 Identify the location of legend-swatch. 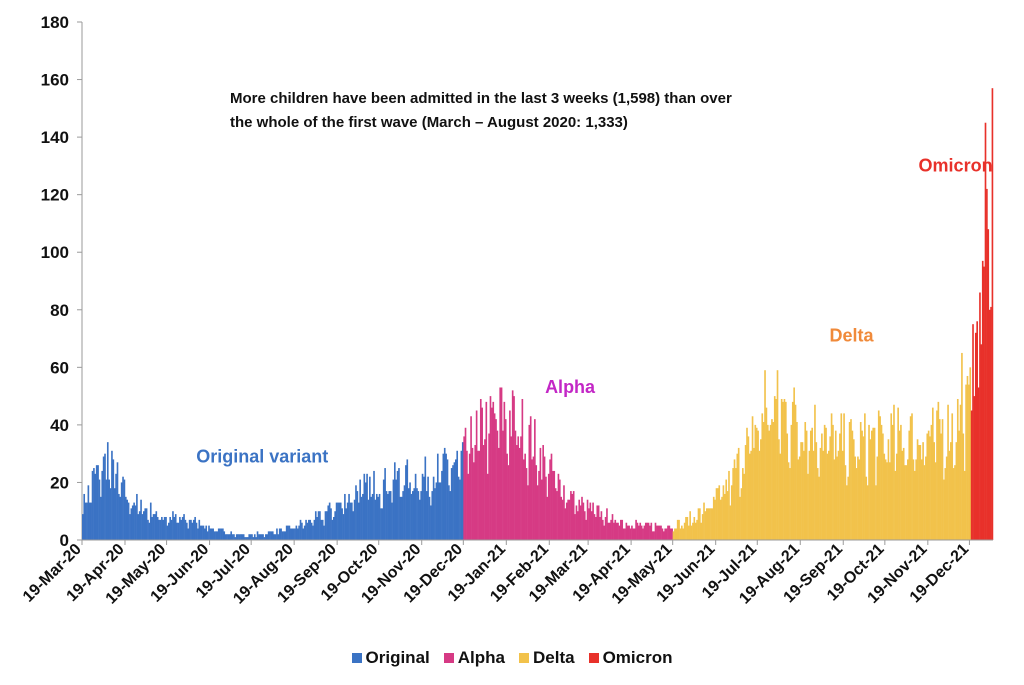
(523, 658).